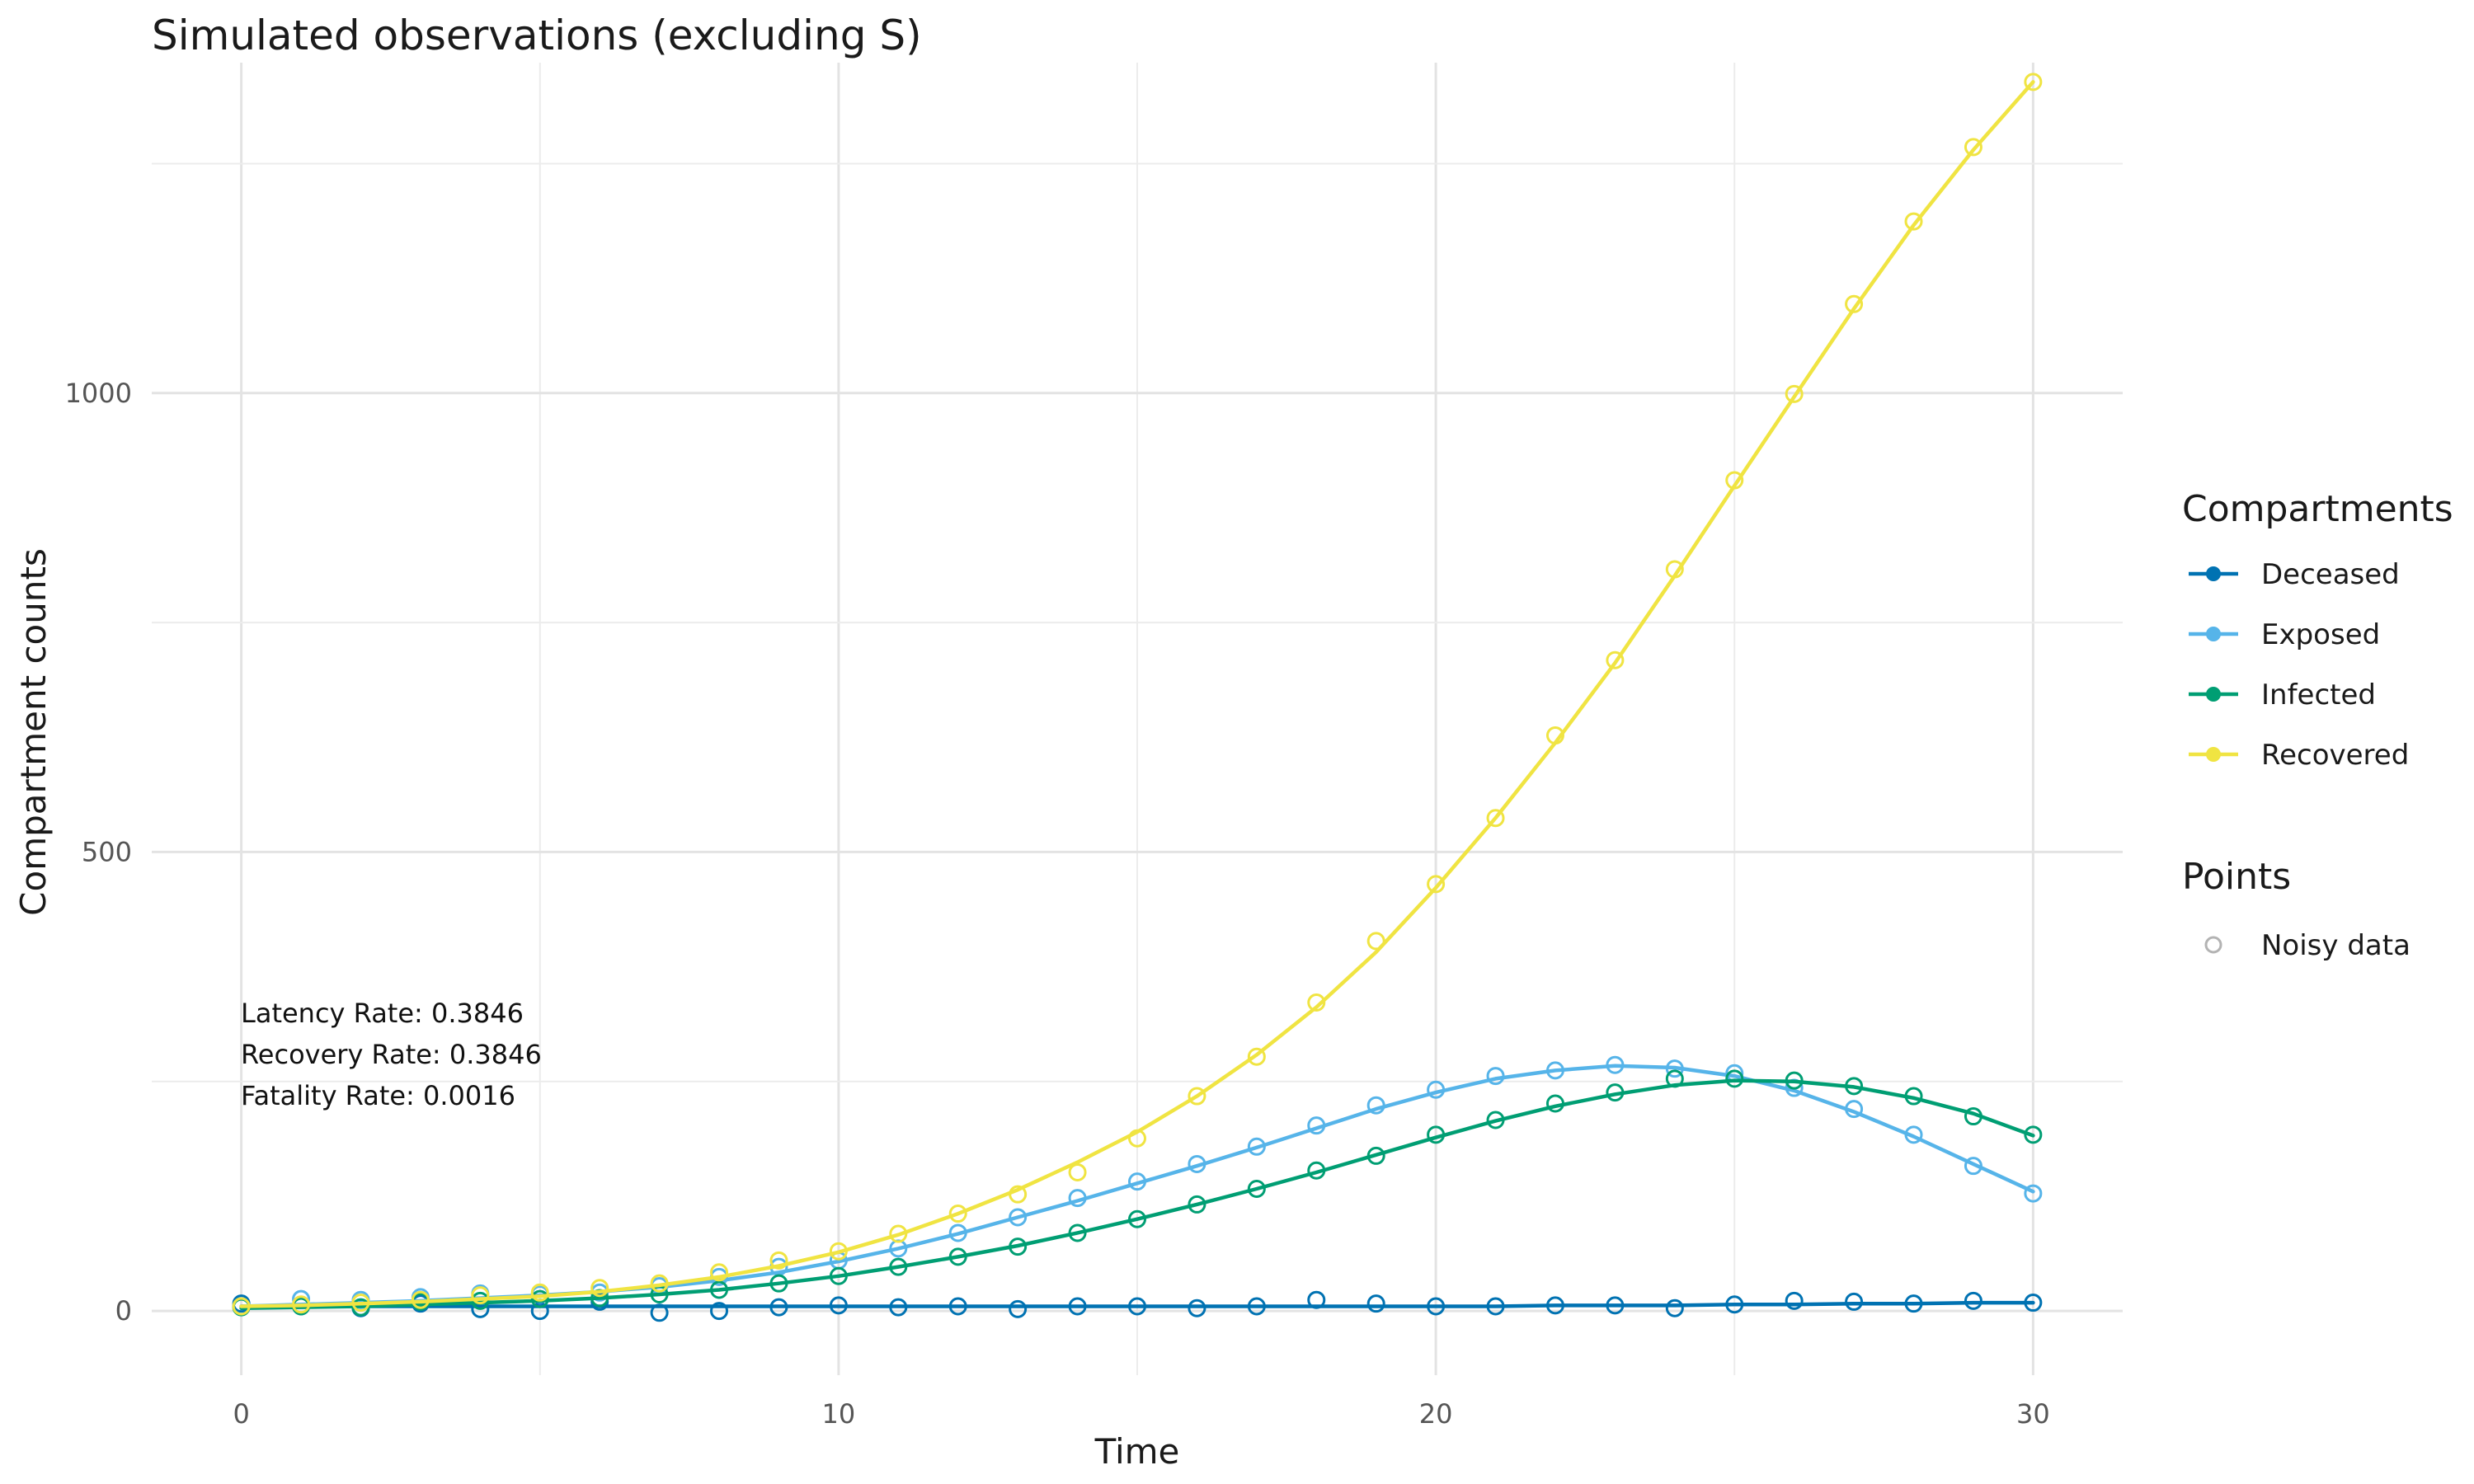  What do you see at coordinates (537, 35) in the screenshot?
I see `chart-title: Simulated observations (excluding S)` at bounding box center [537, 35].